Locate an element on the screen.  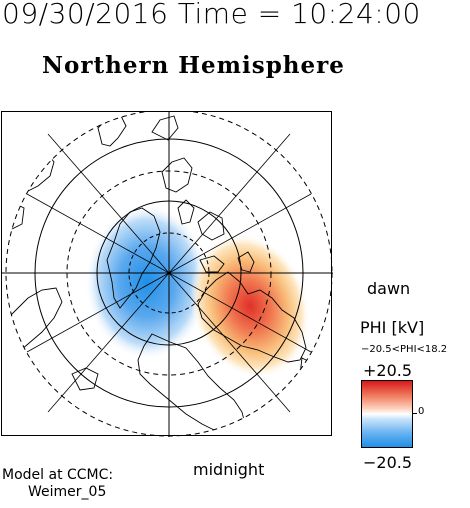
colorbar-title: PHI [kV] is located at coordinates (392, 327).